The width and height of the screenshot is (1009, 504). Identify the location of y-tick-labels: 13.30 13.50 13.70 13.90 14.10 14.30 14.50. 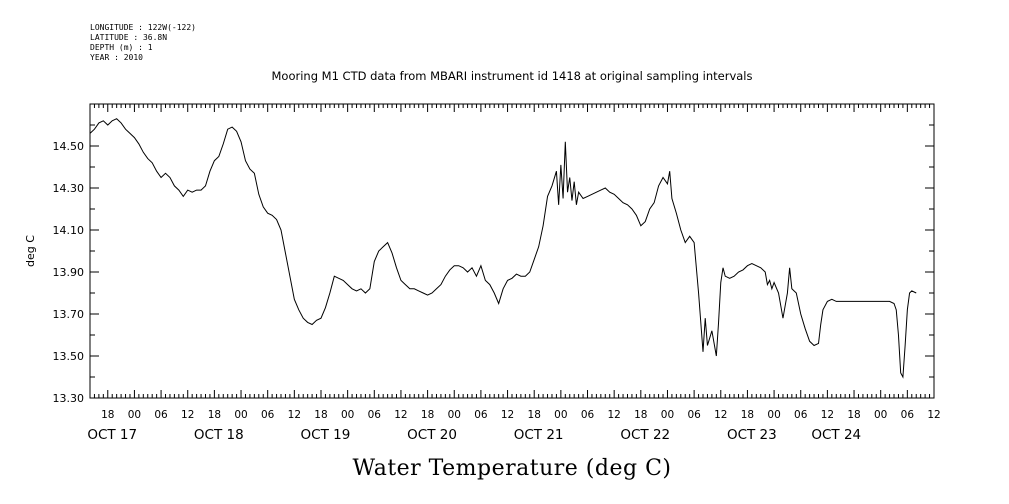
(69, 272).